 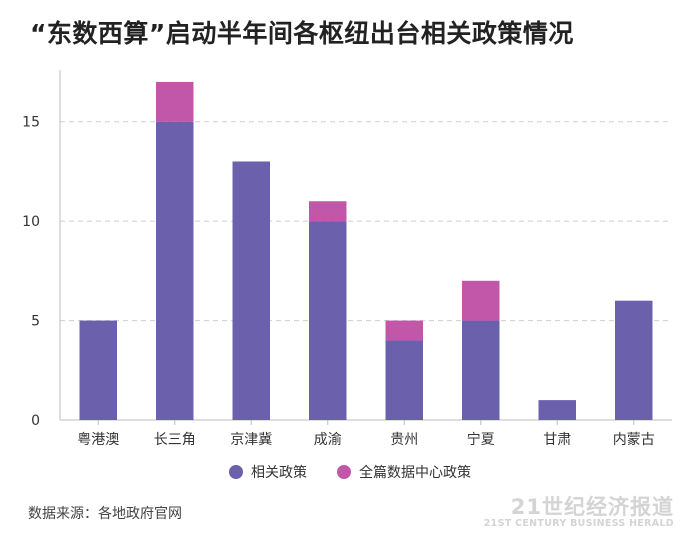 I want to click on x-tick-label-4: 贵州, so click(x=404, y=440).